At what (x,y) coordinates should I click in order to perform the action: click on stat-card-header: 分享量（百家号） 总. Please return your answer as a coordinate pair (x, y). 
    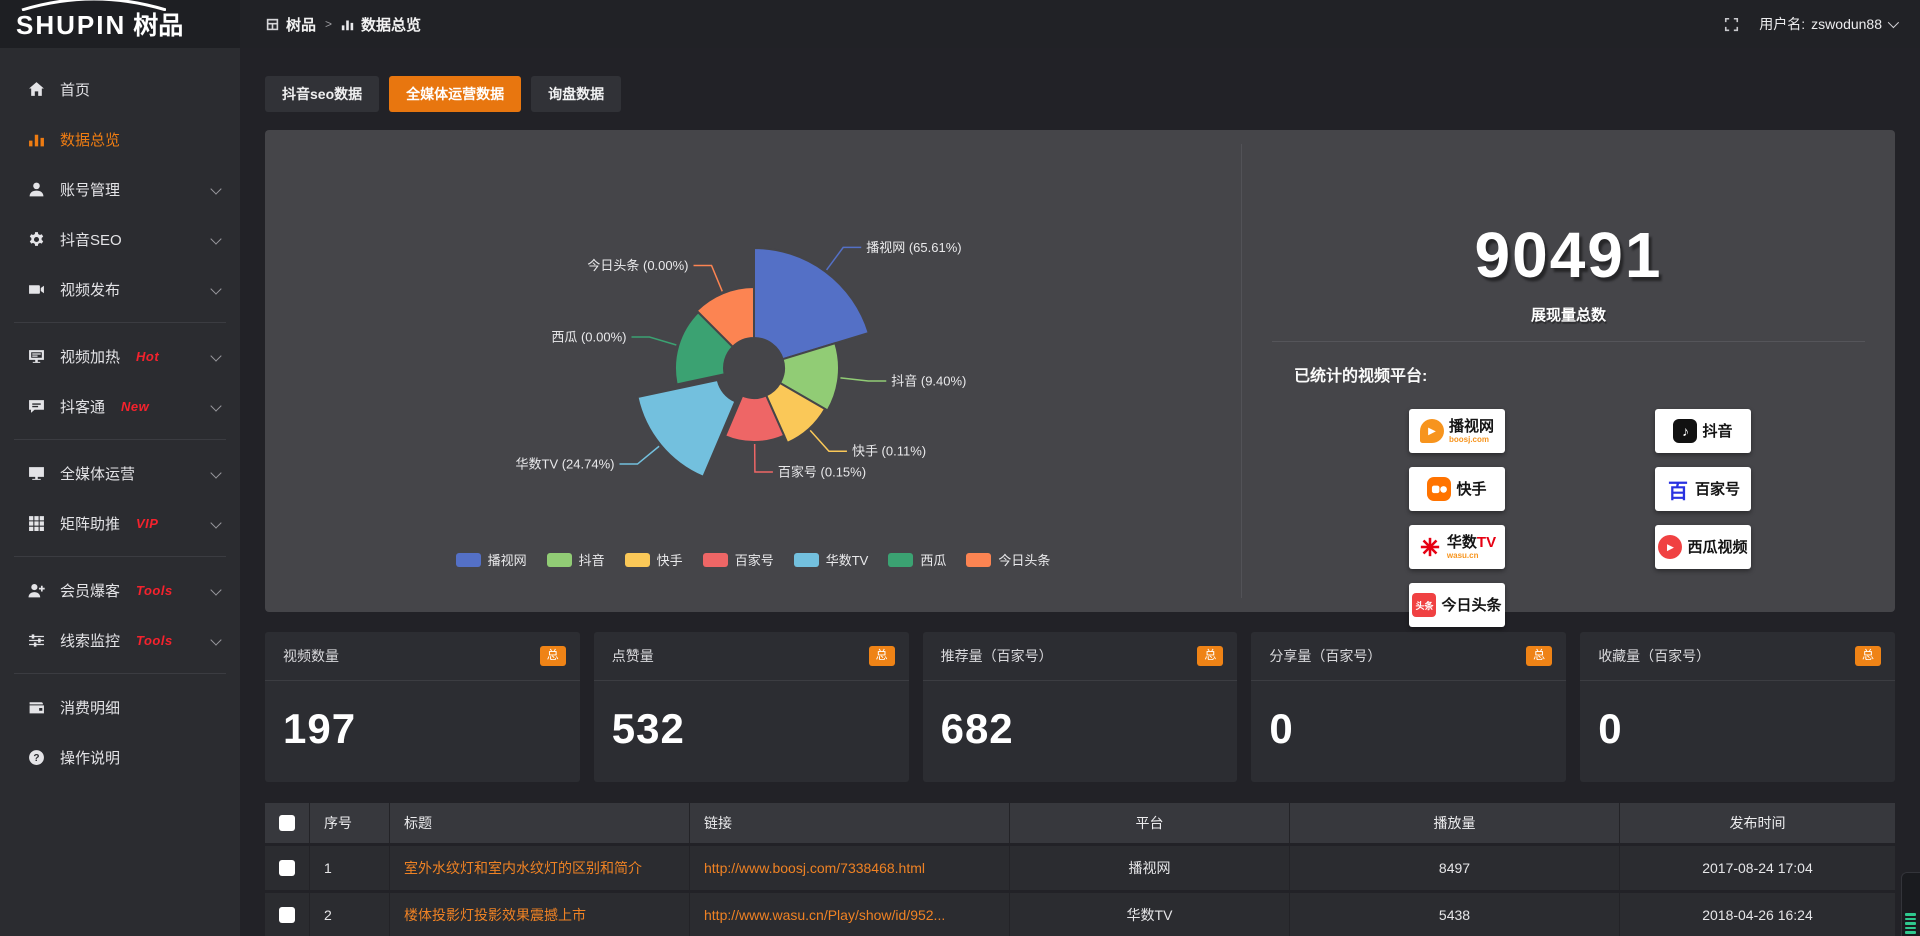
    Looking at the image, I should click on (1409, 656).